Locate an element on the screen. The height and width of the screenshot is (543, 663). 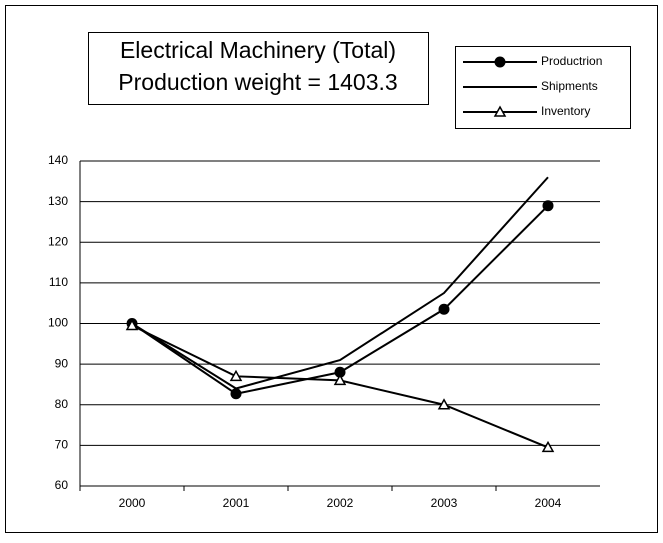
y-tick-label: 110 is located at coordinates (58, 282).